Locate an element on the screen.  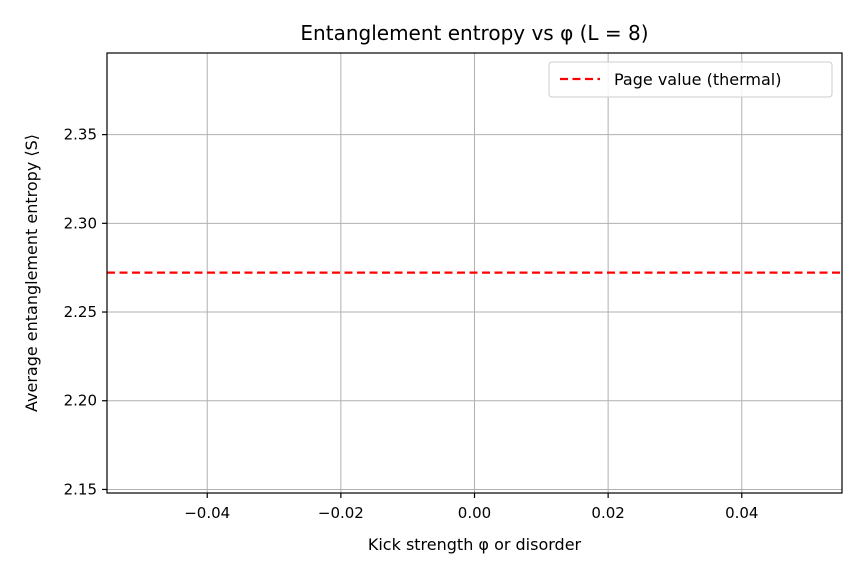
y-tick-label: 2.35 is located at coordinates (80, 135).